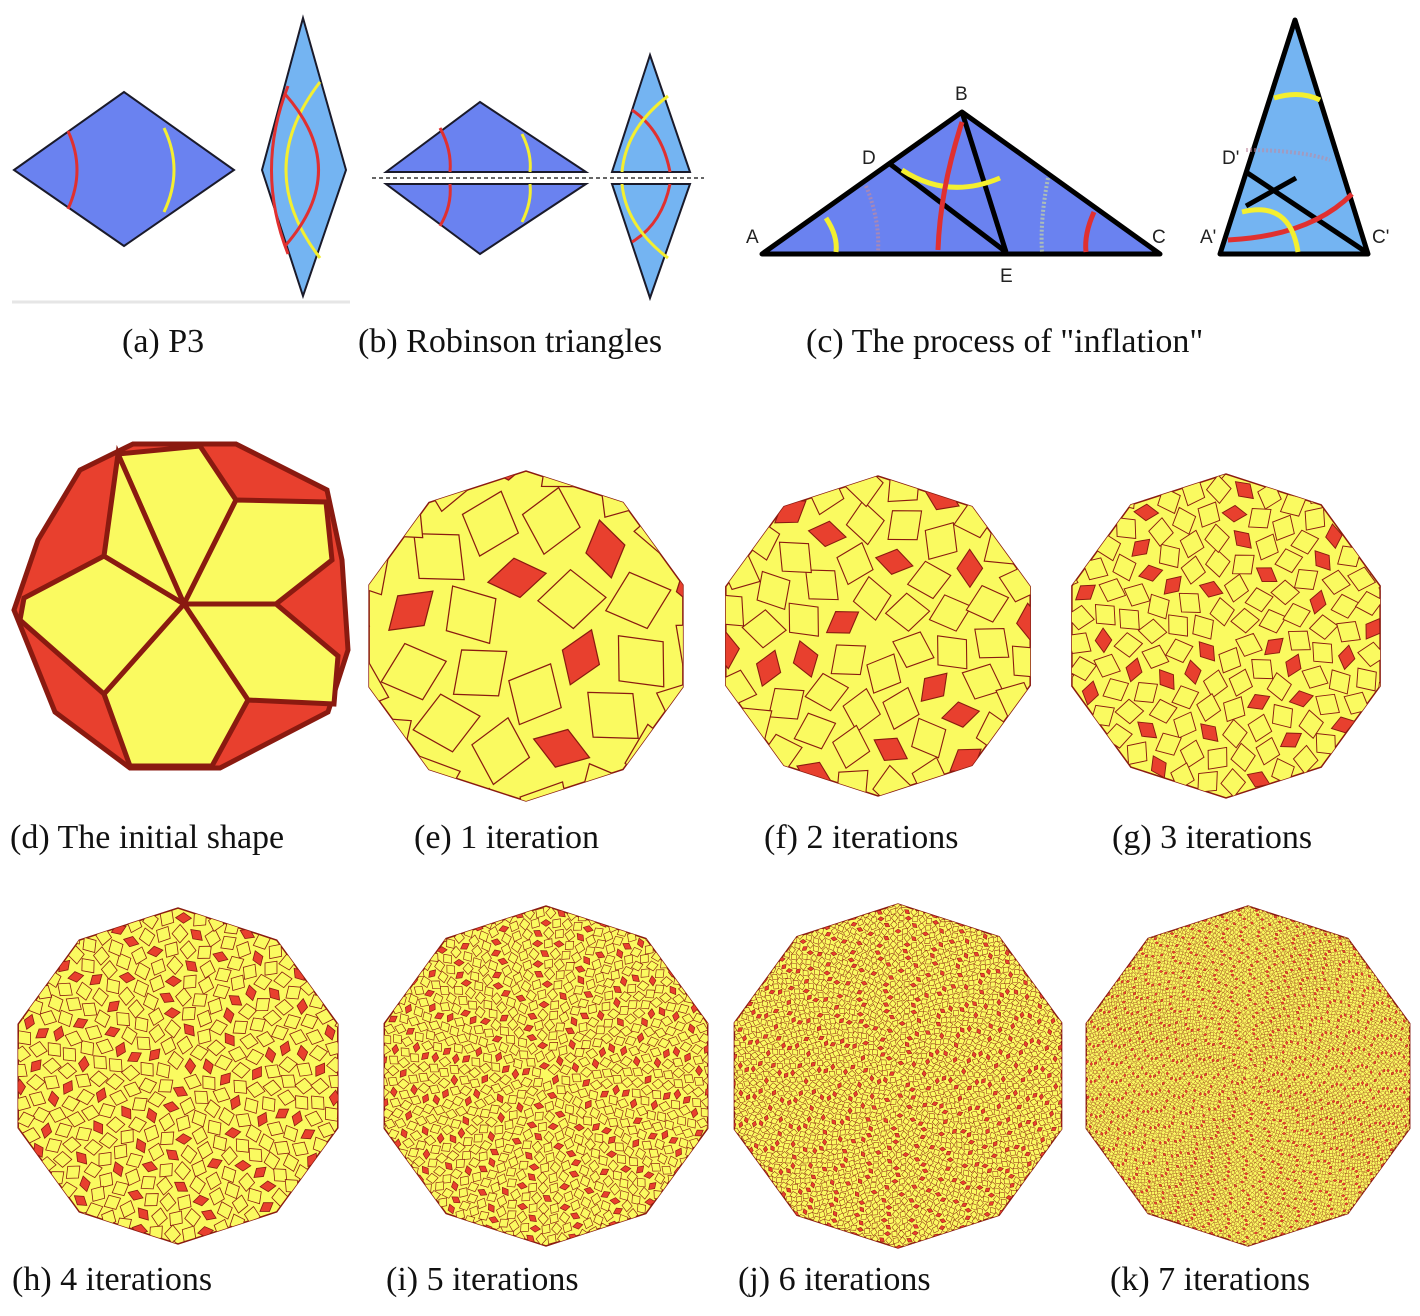  I want to click on faded-arc, so click(1288, 155).